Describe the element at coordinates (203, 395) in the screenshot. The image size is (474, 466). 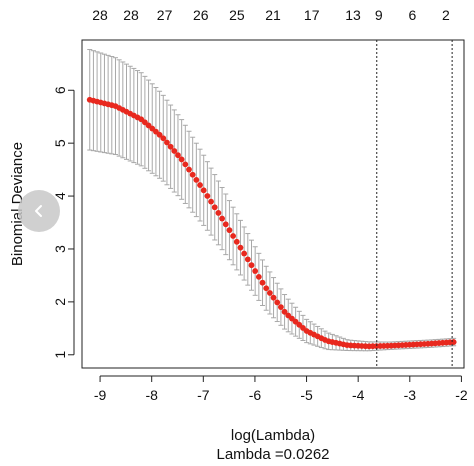
I see `x-tick-label: -7` at that location.